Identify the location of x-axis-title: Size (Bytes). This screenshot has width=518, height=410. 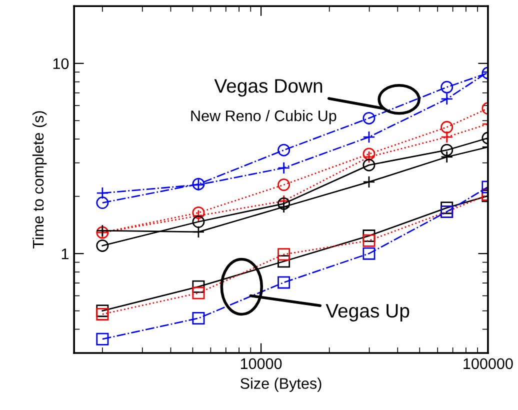
(281, 385).